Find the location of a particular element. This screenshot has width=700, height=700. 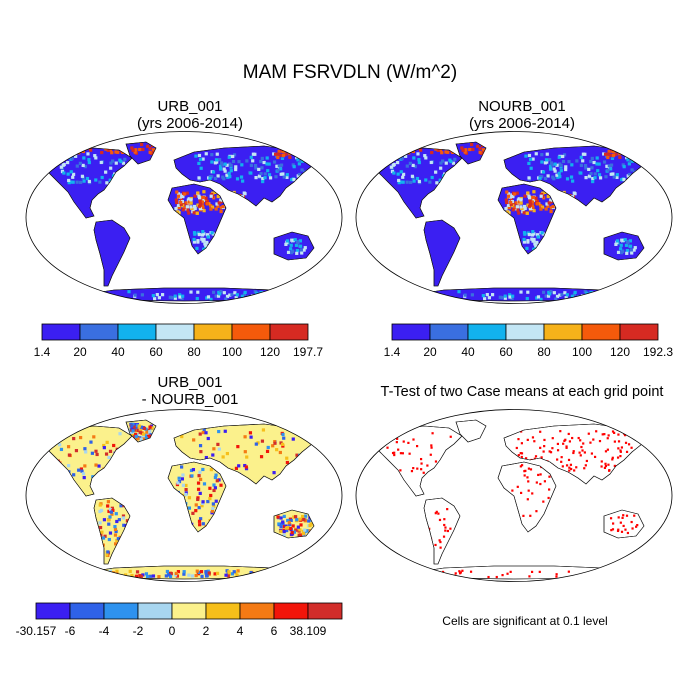

diff-colorbar-label-7: 6 is located at coordinates (274, 631).